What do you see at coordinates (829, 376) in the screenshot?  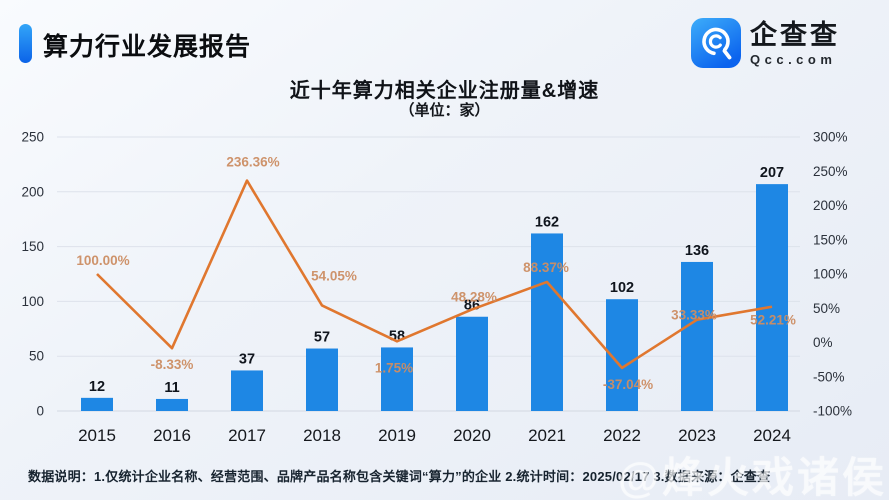 I see `right-axis-tick: -50%` at bounding box center [829, 376].